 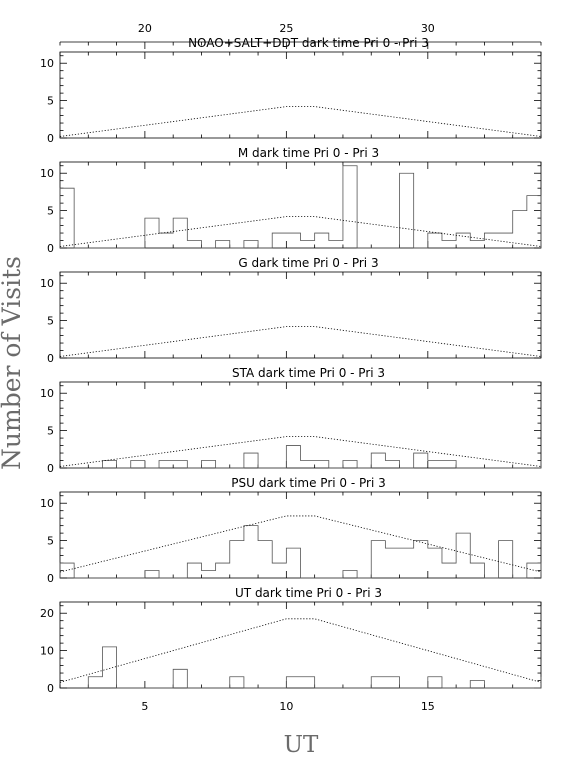 What do you see at coordinates (301, 745) in the screenshot?
I see `x-axis-label: UT` at bounding box center [301, 745].